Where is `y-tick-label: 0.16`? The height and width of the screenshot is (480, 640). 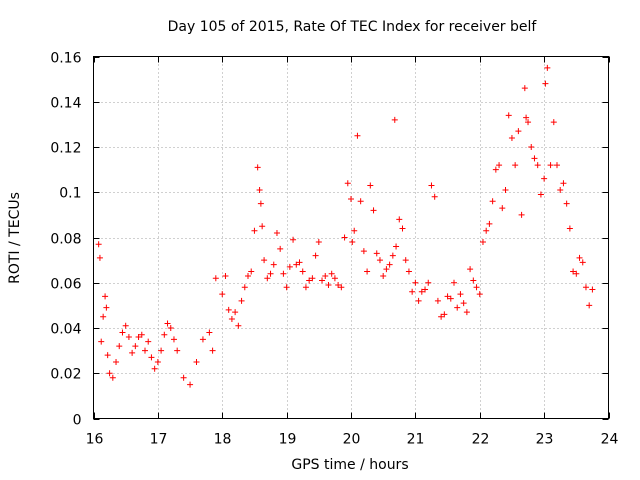 y-tick-label: 0.16 is located at coordinates (65, 59).